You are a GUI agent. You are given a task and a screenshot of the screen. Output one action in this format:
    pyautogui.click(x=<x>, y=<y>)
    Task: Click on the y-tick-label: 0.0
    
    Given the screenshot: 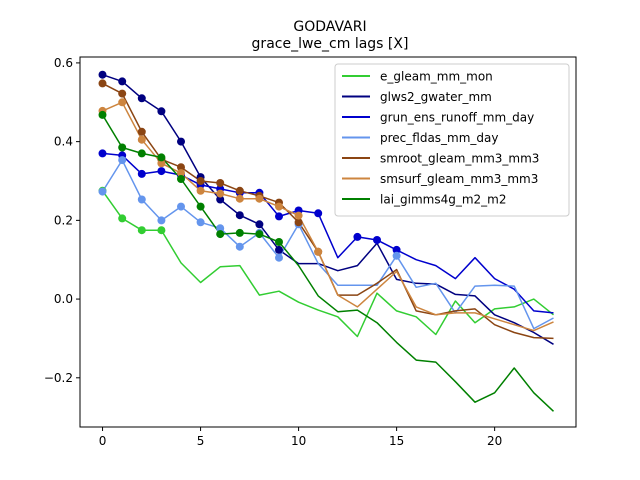 What is the action you would take?
    pyautogui.click(x=63, y=299)
    